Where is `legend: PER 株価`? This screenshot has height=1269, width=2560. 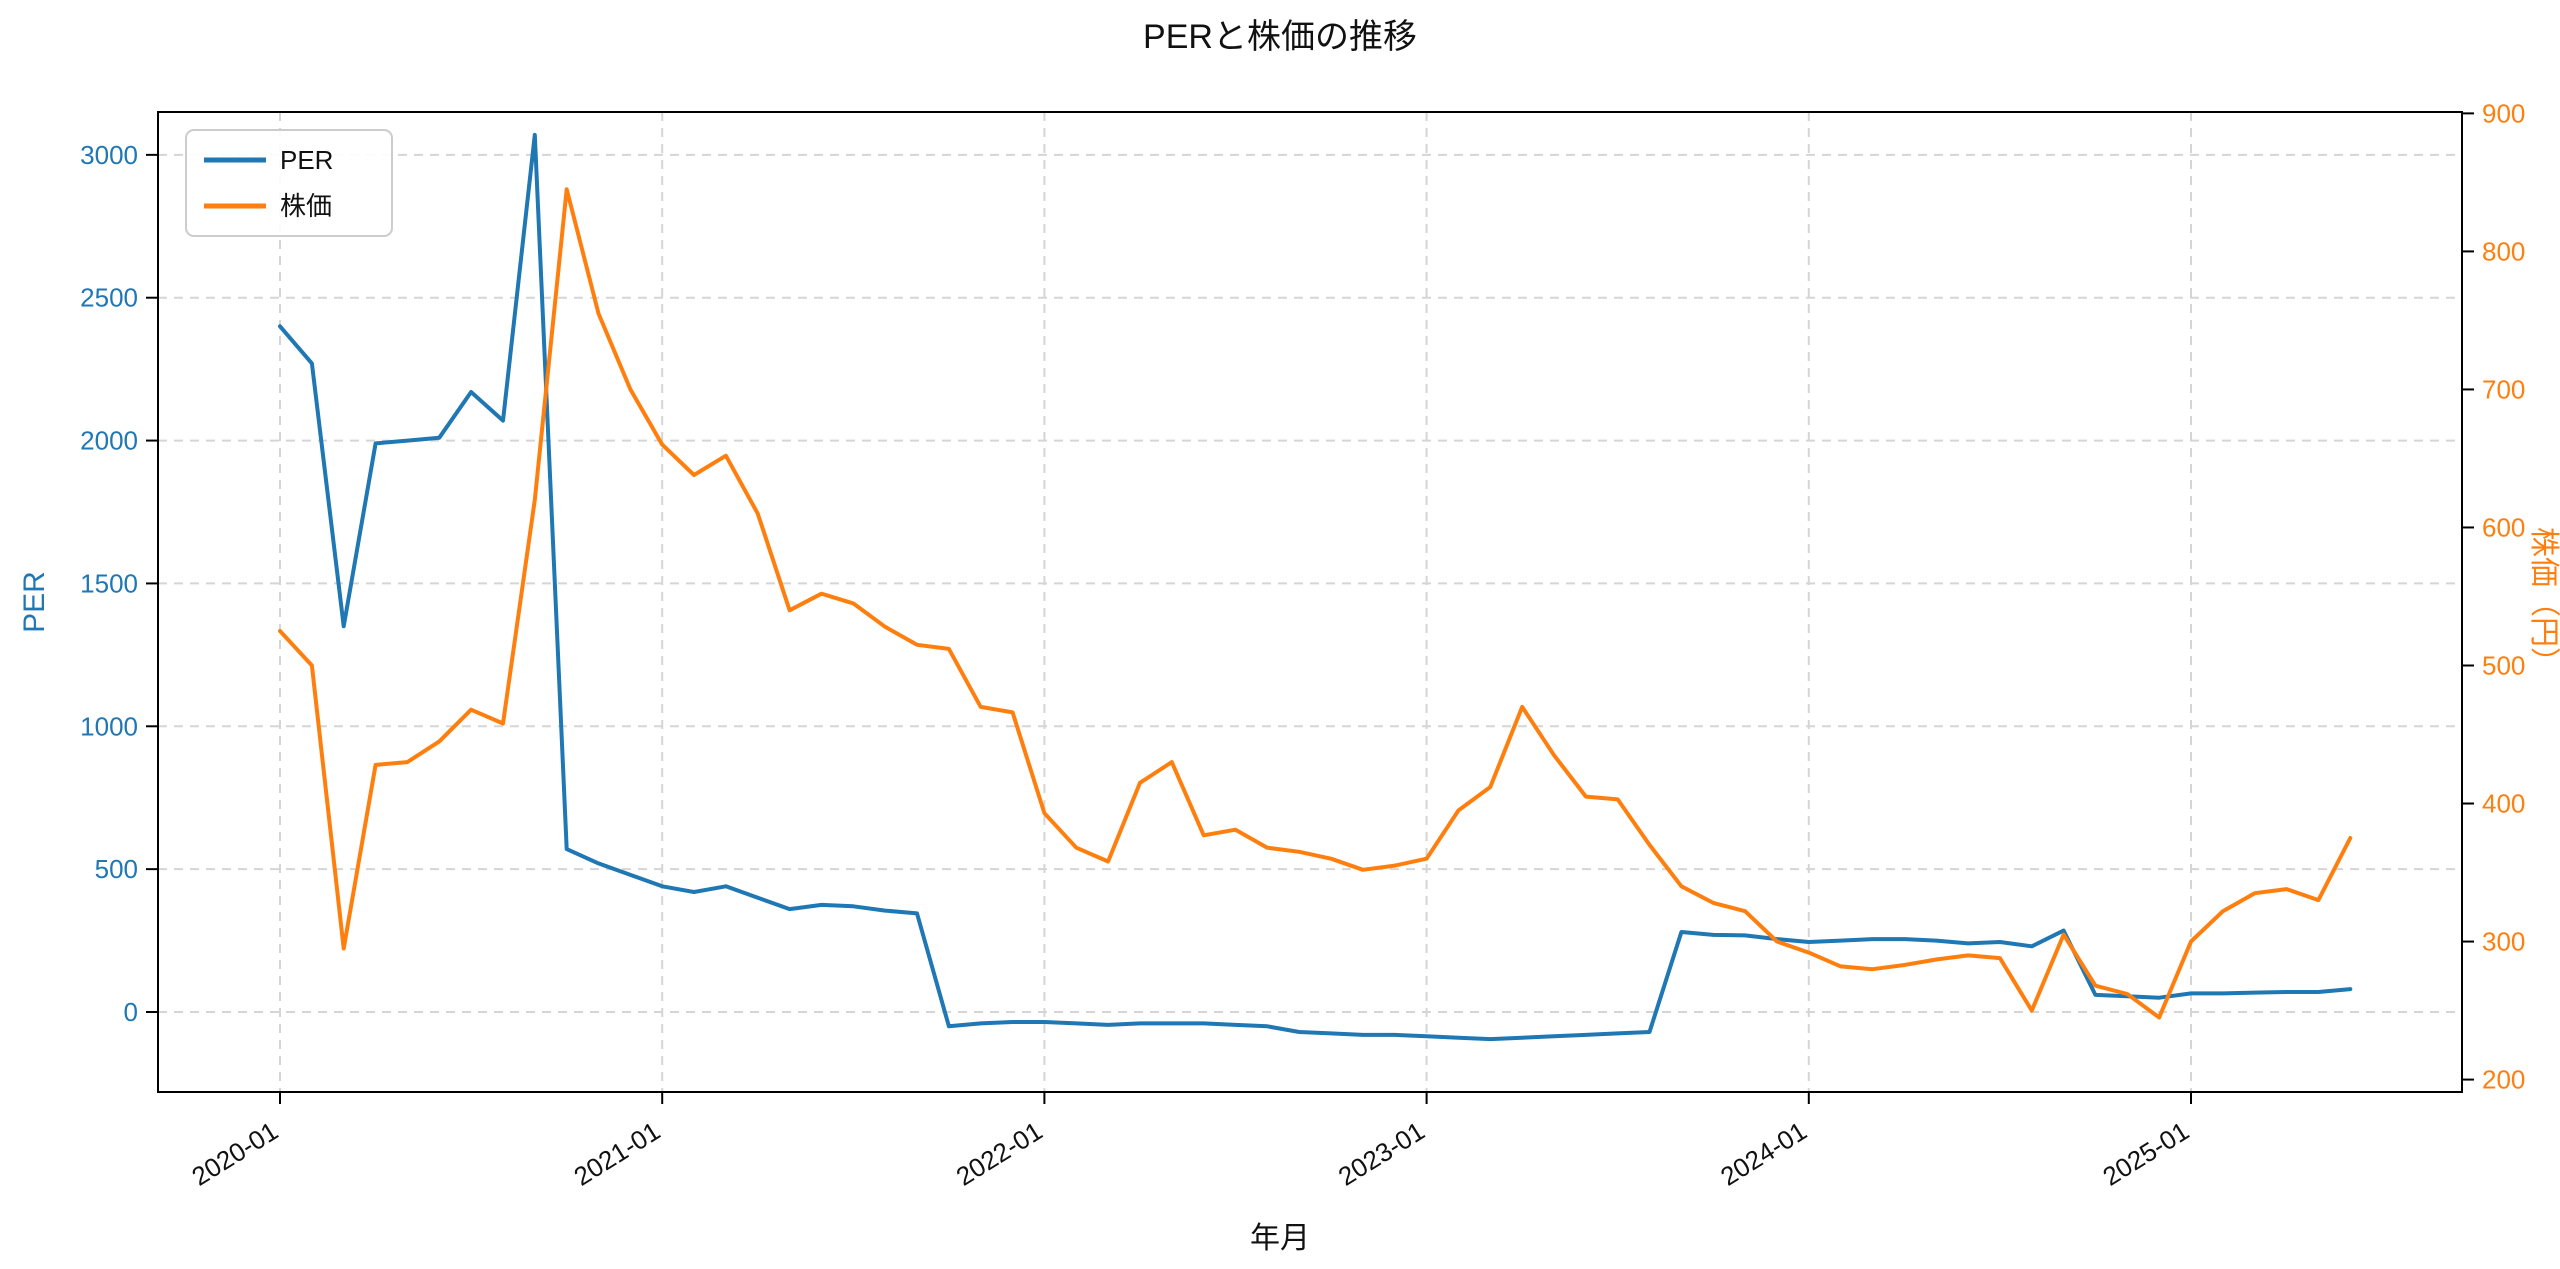
legend: PER 株価 is located at coordinates (289, 183).